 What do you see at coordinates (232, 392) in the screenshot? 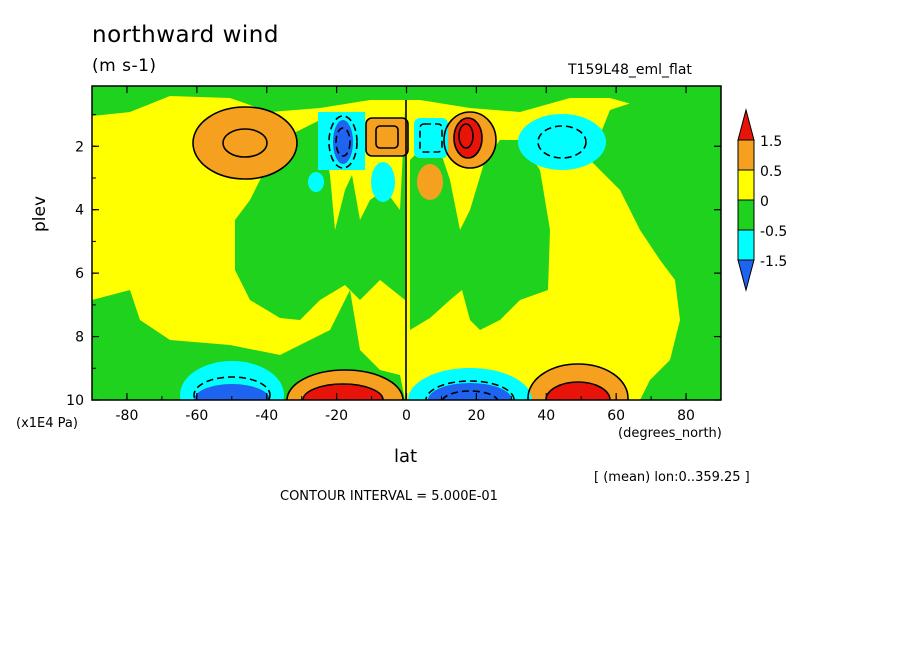
I see `blue-cell-48S-sfc` at bounding box center [232, 392].